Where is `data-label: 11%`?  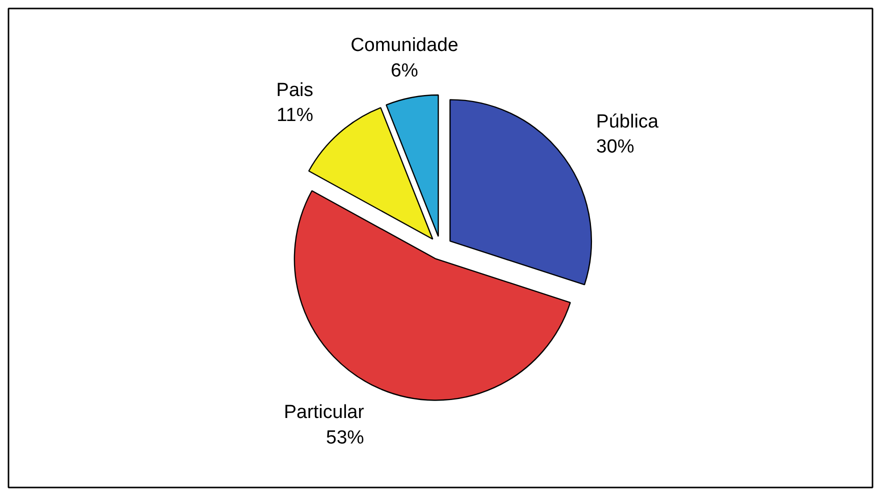 data-label: 11% is located at coordinates (295, 115).